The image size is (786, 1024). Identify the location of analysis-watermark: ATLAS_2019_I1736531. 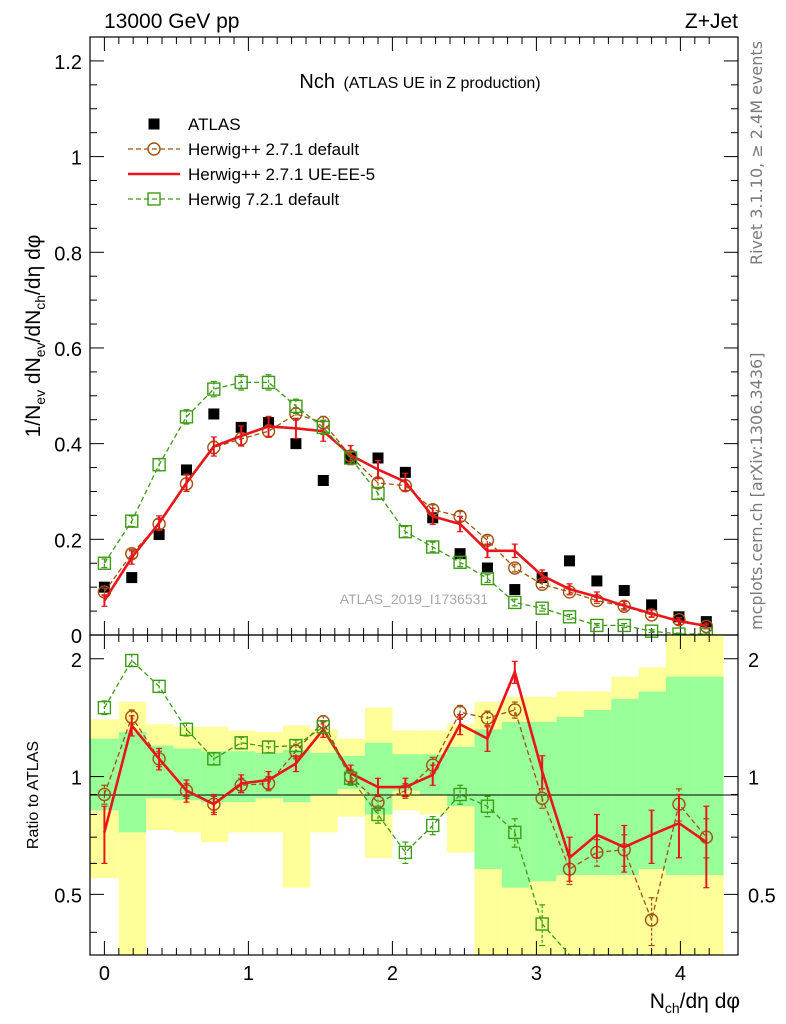
(414, 599).